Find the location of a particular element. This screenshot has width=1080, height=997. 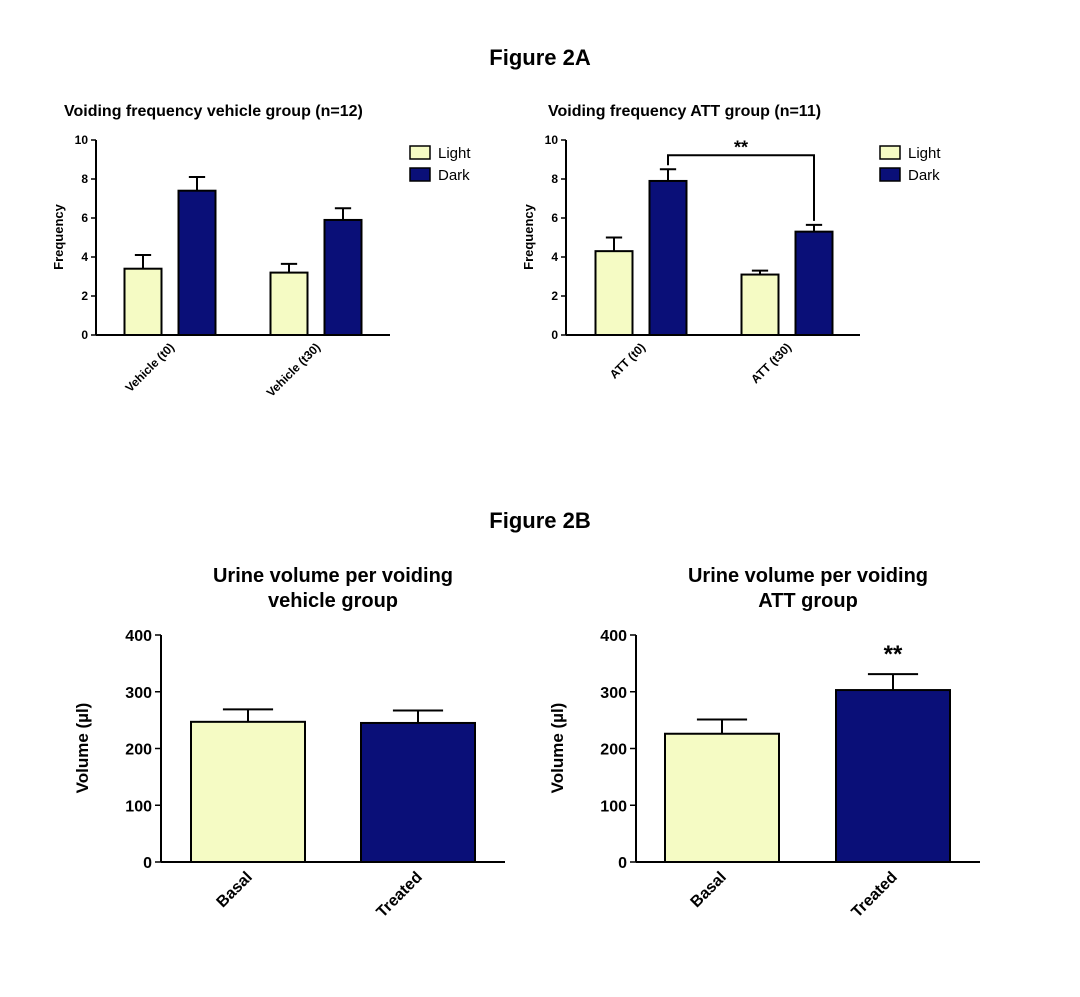

x-tick-label: Vehicle (t30) is located at coordinates (293, 369).